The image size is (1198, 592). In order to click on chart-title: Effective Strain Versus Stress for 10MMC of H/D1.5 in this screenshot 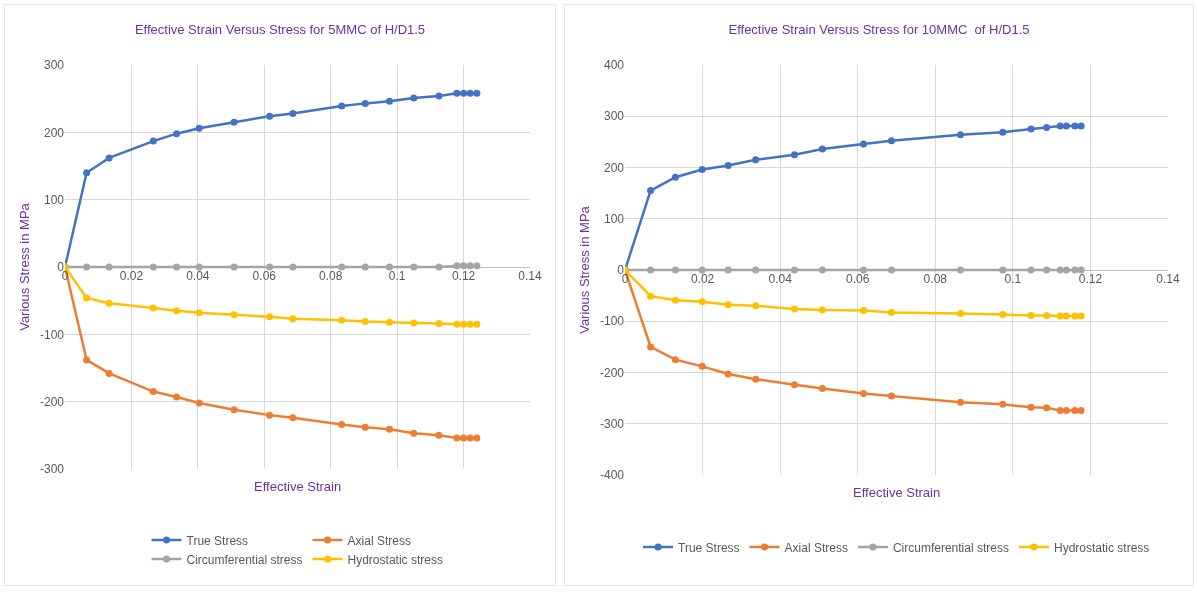, I will do `click(879, 30)`.